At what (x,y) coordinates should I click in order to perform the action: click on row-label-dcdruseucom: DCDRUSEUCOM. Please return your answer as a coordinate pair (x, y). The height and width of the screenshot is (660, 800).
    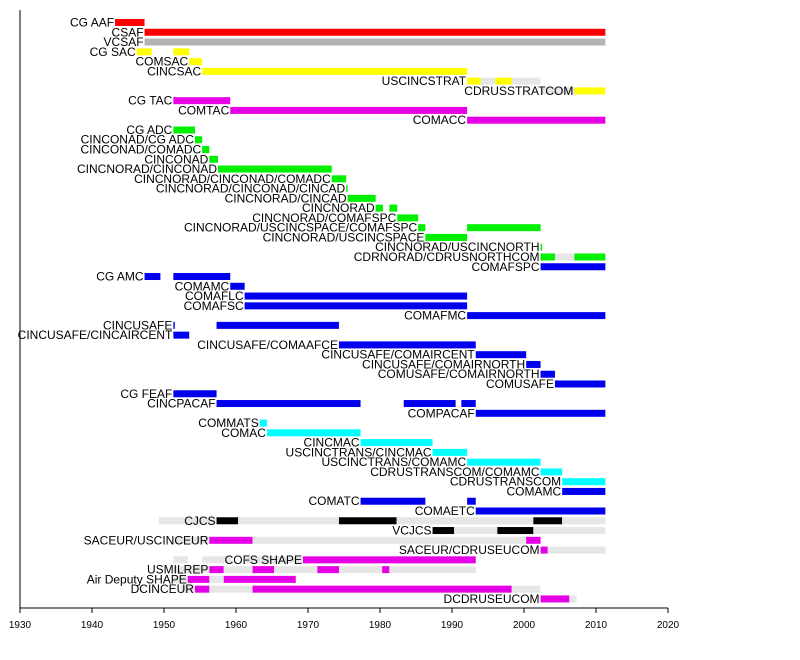
    Looking at the image, I should click on (492, 599).